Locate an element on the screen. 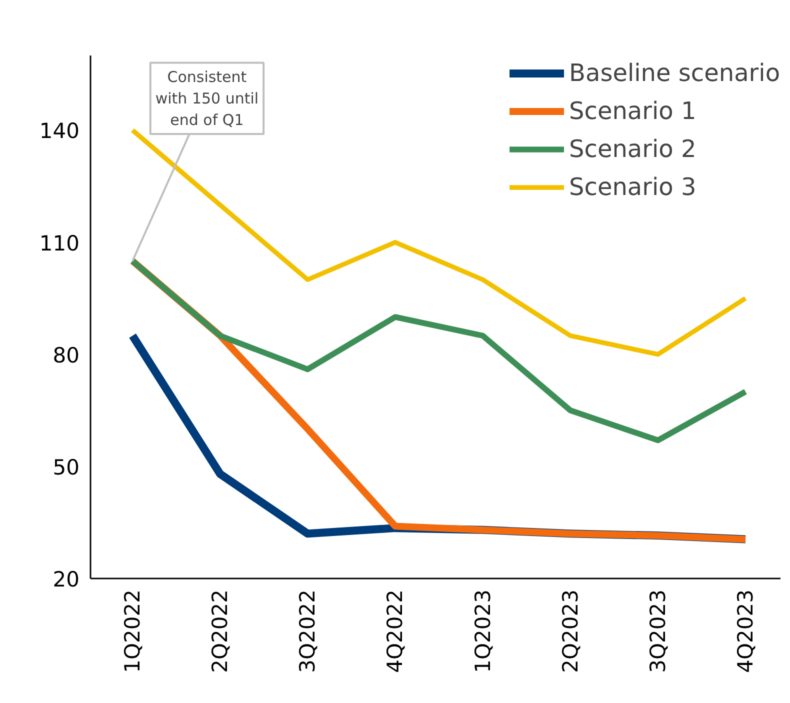  x-tick-label: 3Q2022 is located at coordinates (308, 631).